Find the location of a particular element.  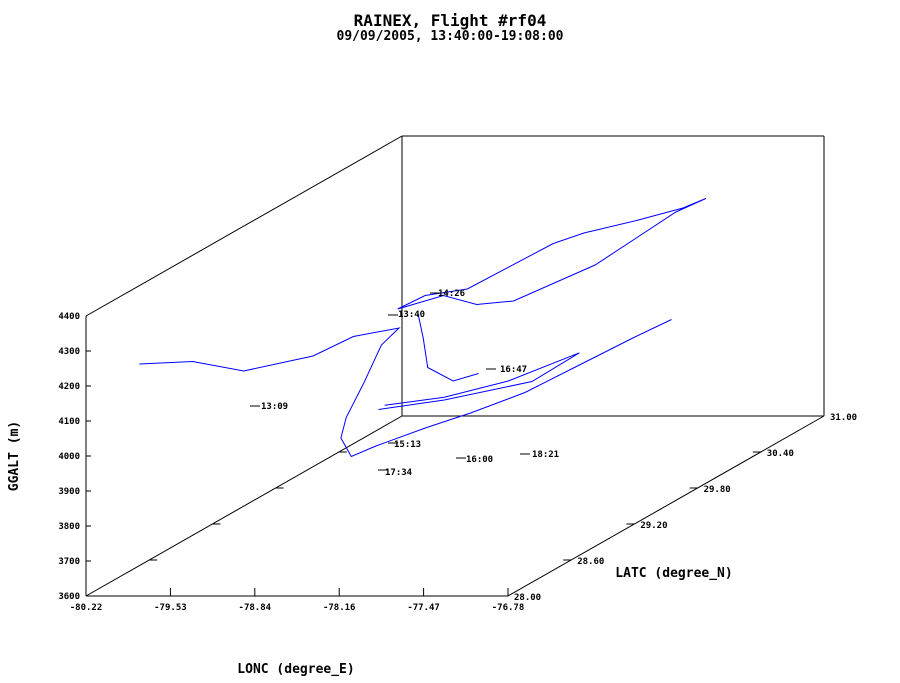

chart-subtitle: 09/09/2005, 13:40:00-19:08:00 is located at coordinates (450, 36).